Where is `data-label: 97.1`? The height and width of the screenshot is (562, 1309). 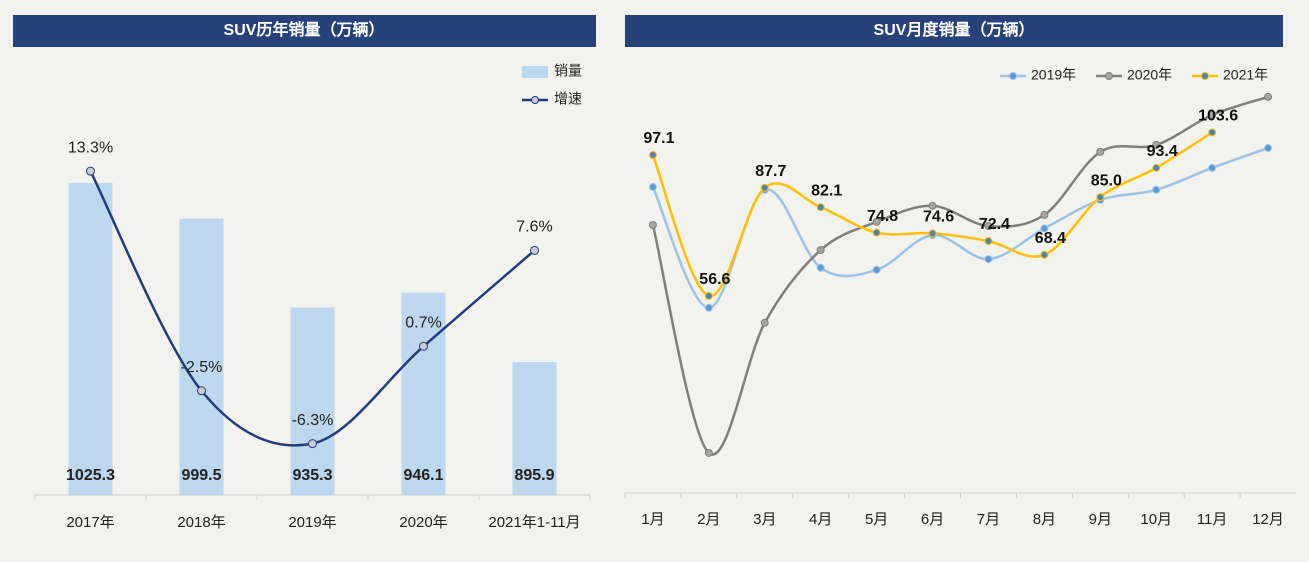 data-label: 97.1 is located at coordinates (658, 138).